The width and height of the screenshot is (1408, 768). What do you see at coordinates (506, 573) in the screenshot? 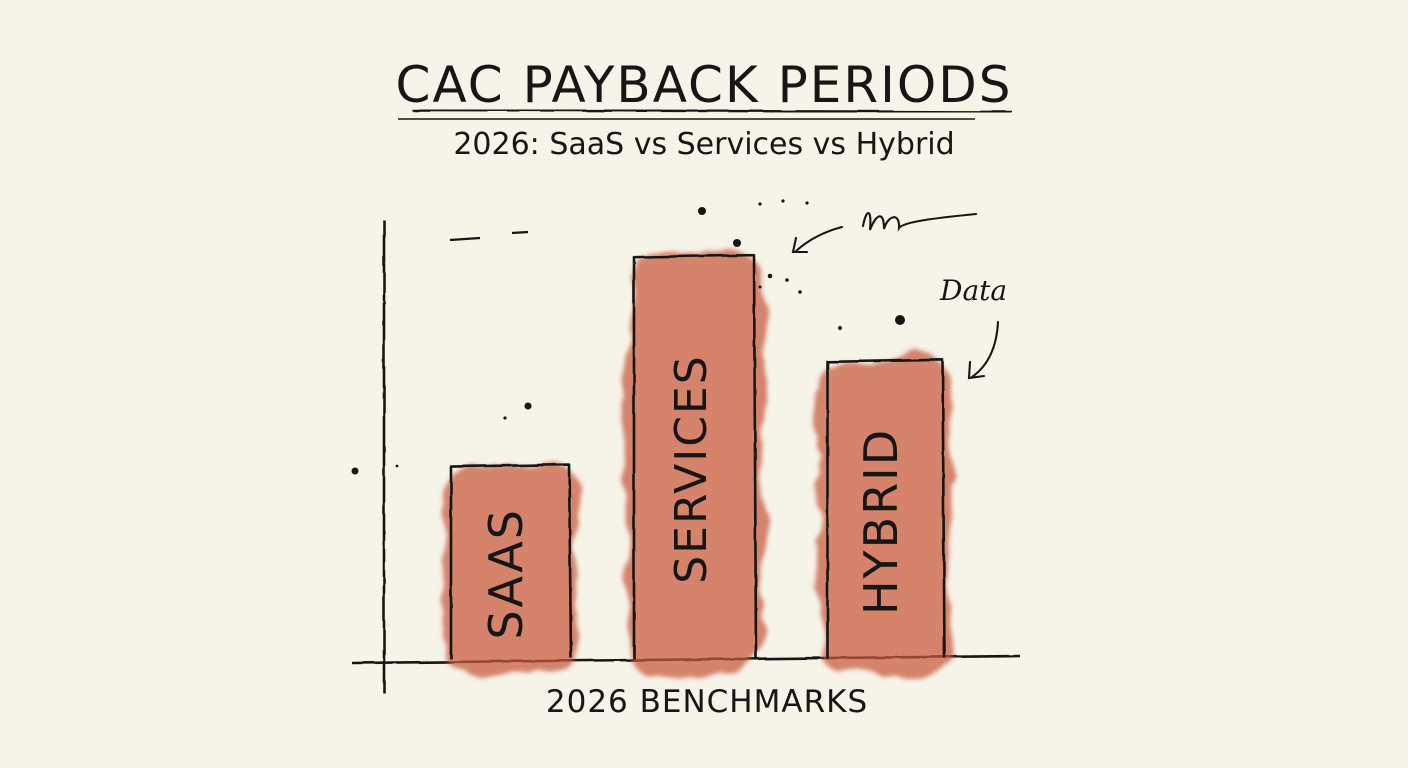
I see `bar-label-saas: SAAS` at bounding box center [506, 573].